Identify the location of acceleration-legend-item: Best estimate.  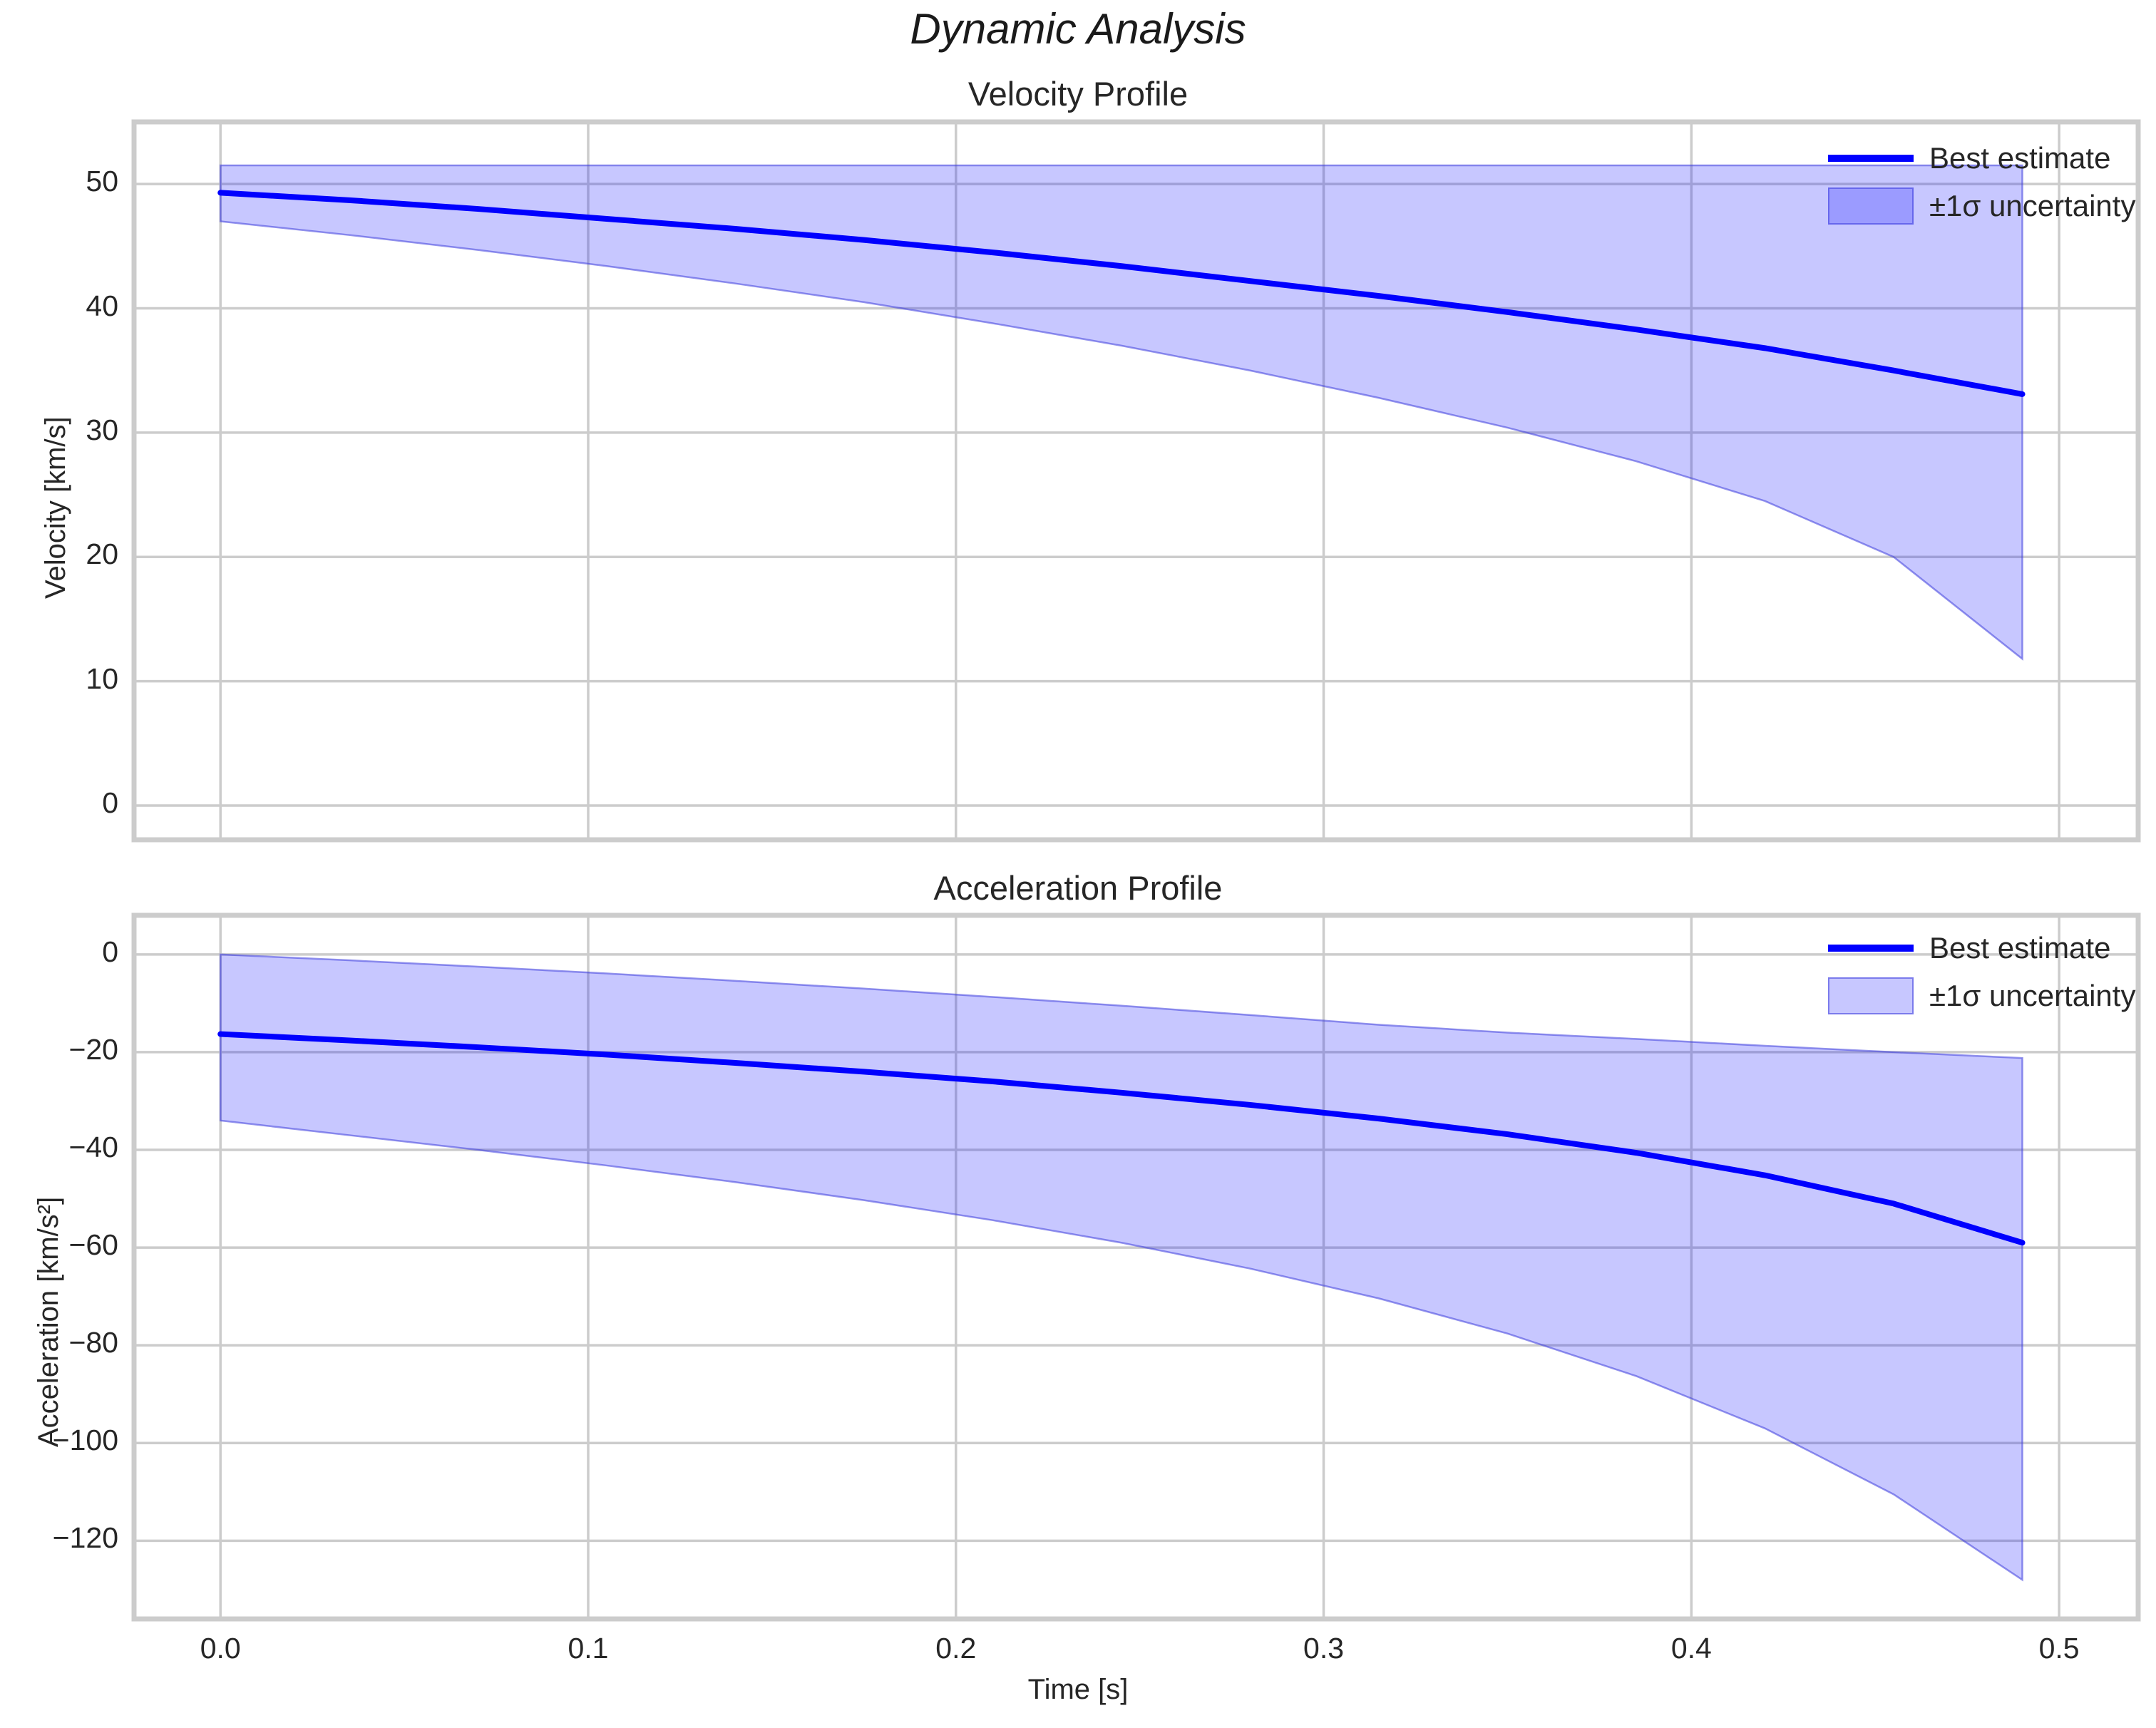
(1969, 948).